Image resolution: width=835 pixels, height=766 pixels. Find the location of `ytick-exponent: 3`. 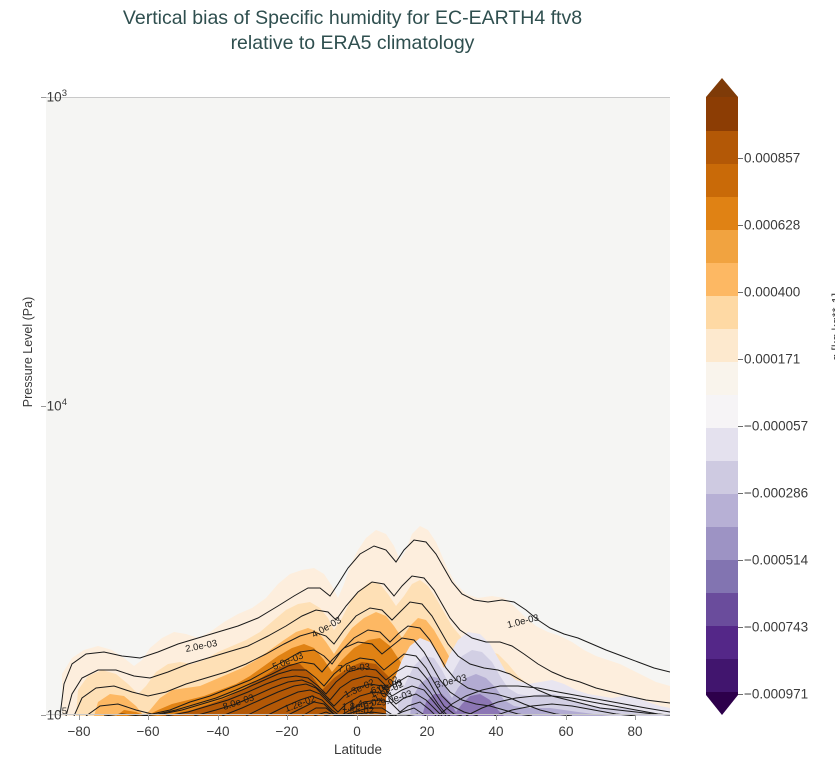

ytick-exponent: 3 is located at coordinates (64, 93).